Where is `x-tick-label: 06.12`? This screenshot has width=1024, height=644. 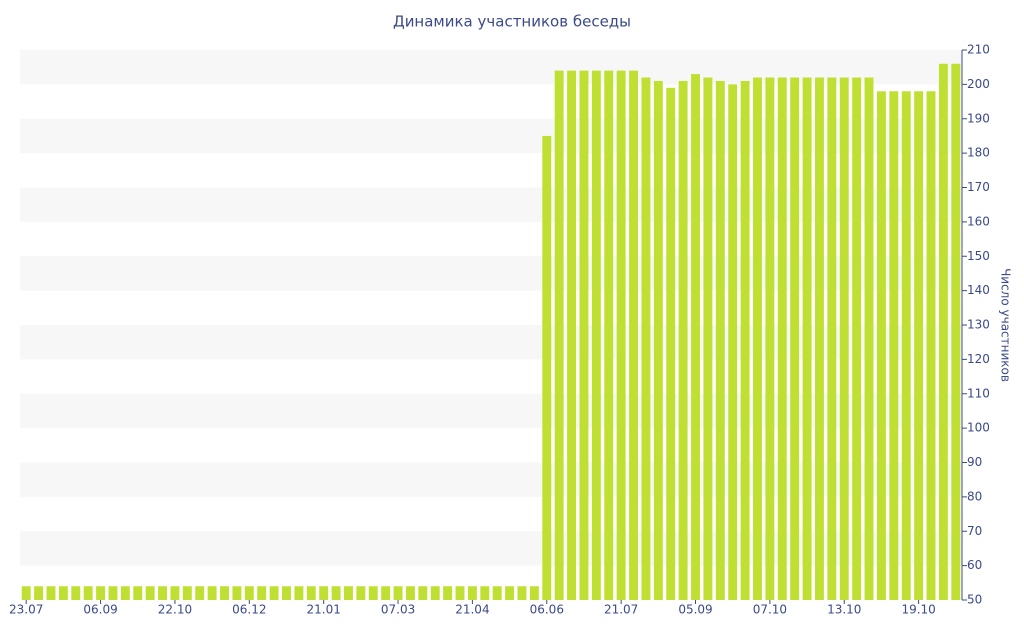 x-tick-label: 06.12 is located at coordinates (249, 610).